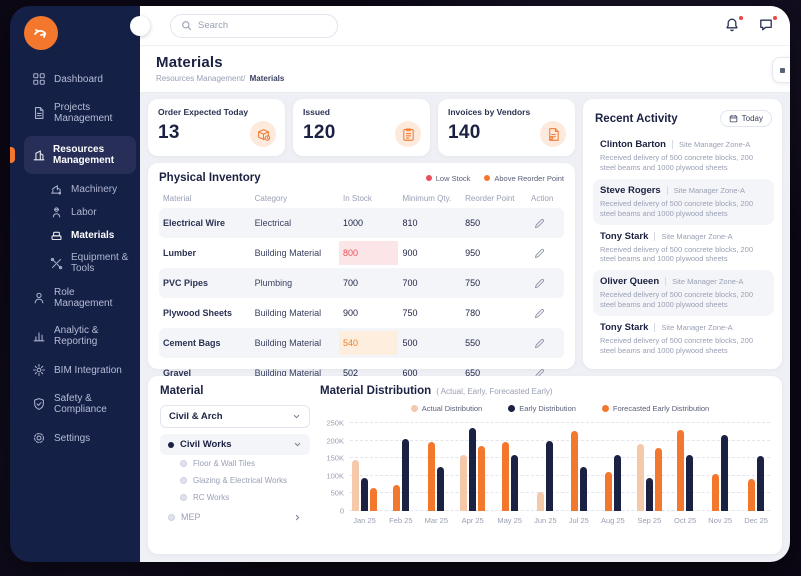  Describe the element at coordinates (235, 497) in the screenshot. I see `tree-subitem-rc-works: RC Works` at that location.